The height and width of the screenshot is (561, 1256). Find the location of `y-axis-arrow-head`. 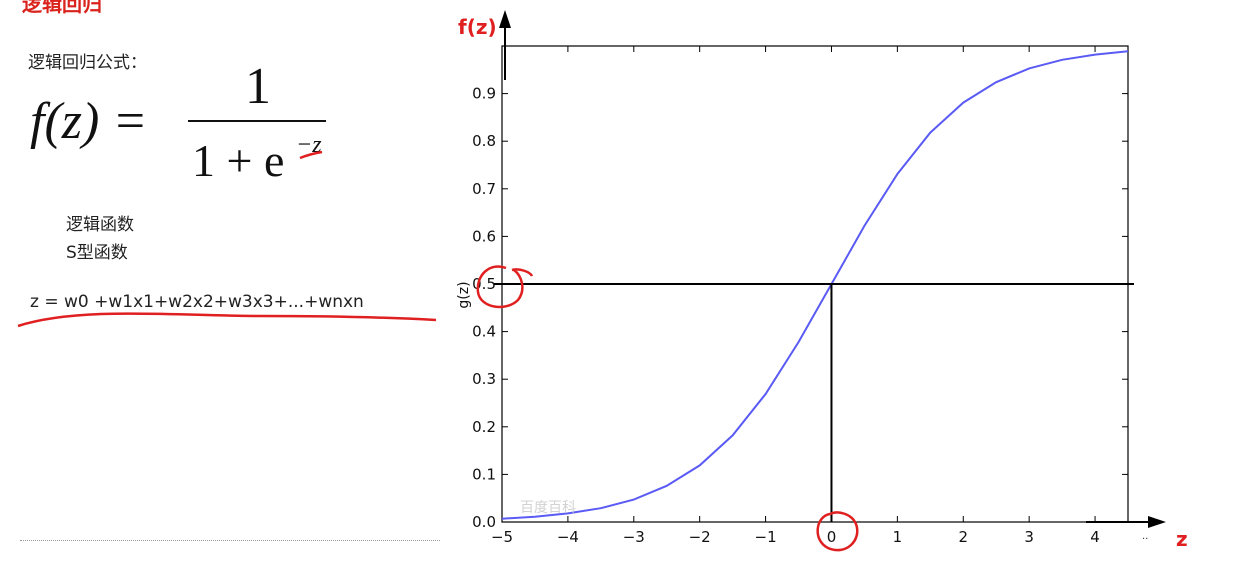

y-axis-arrow-head is located at coordinates (505, 19).